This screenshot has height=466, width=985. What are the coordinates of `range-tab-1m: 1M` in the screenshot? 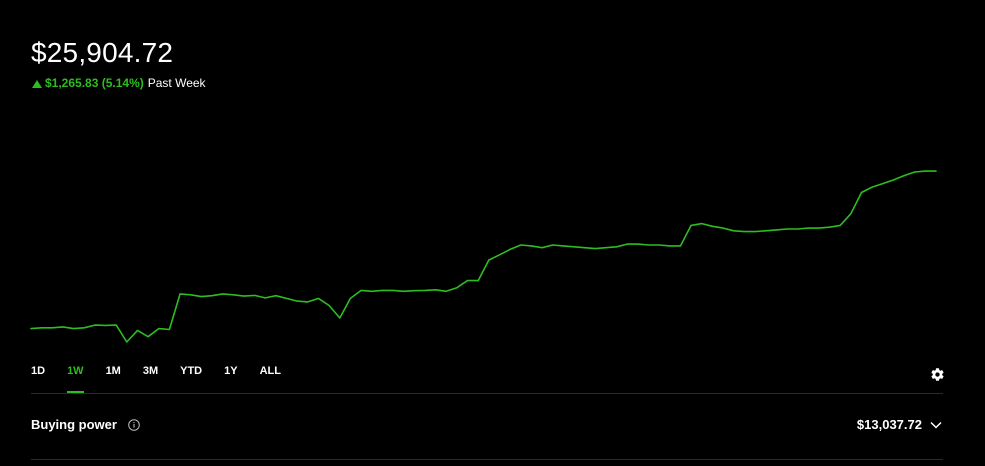 It's located at (113, 371).